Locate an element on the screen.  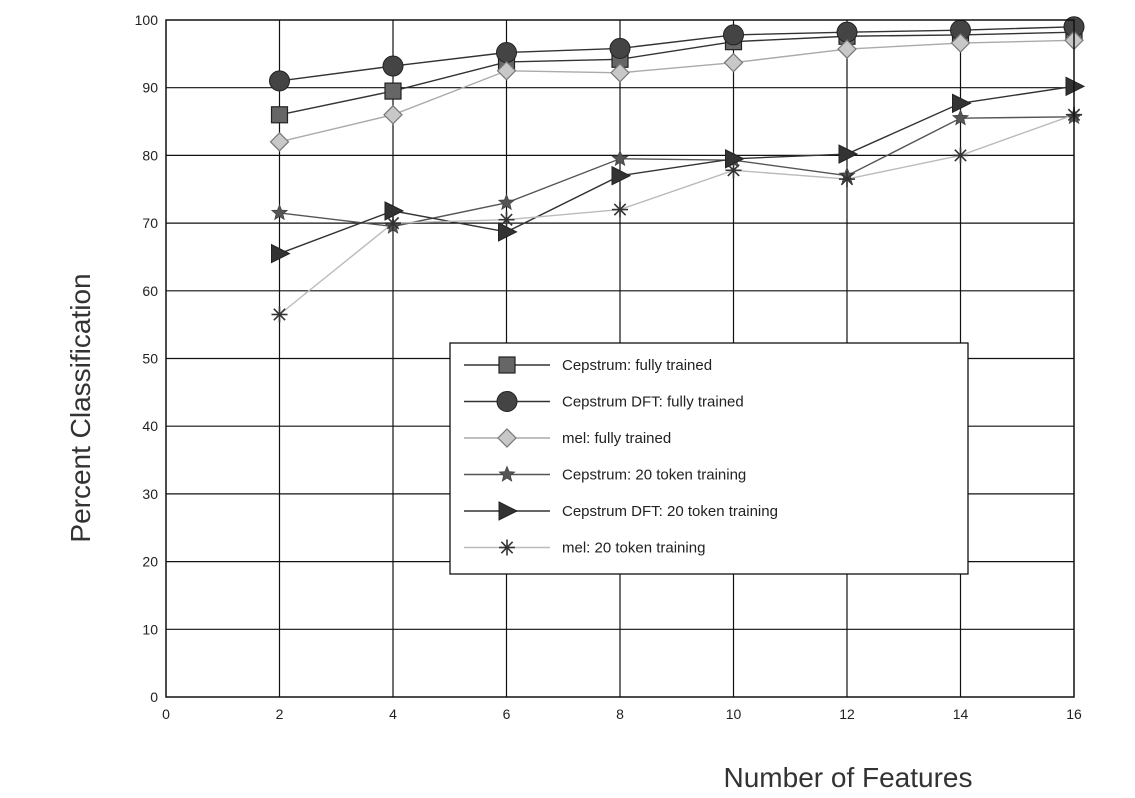
legend-label: Cepstrum DFT: fully trained is located at coordinates (653, 402).